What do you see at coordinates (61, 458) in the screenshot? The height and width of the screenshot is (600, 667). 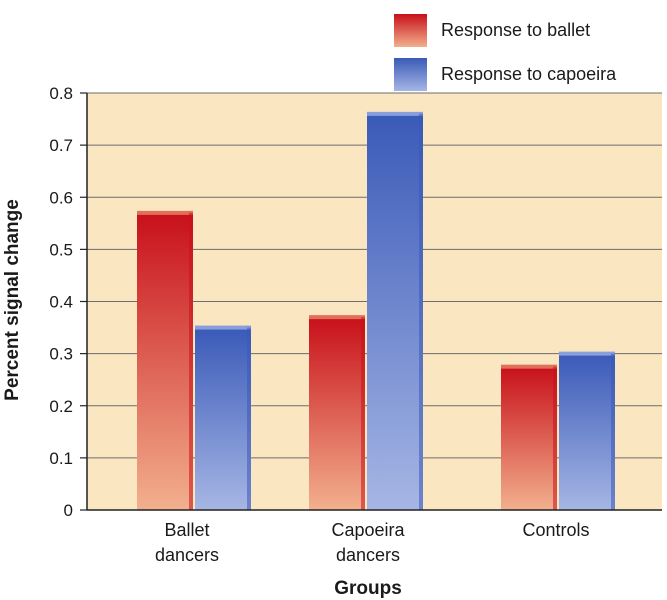 I see `y-tick-label: 0.1` at bounding box center [61, 458].